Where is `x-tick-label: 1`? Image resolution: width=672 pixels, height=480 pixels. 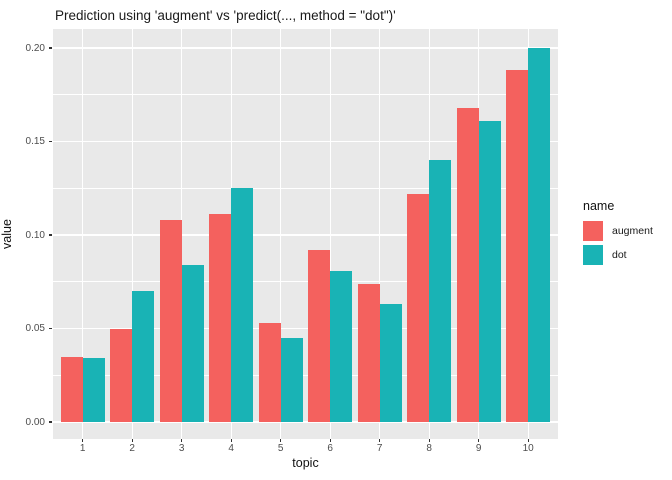
x-tick-label: 1 is located at coordinates (82, 448).